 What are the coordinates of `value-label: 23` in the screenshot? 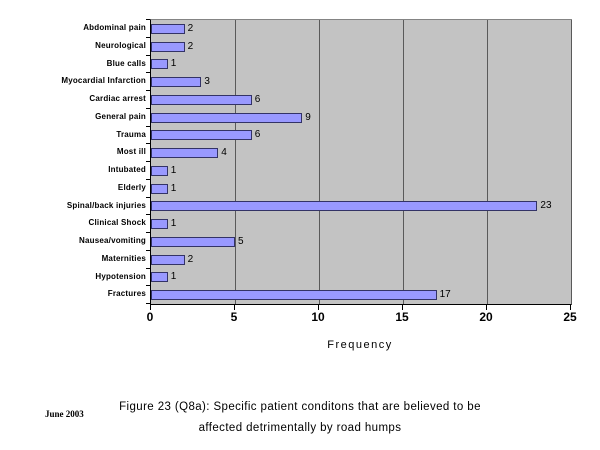 It's located at (546, 206).